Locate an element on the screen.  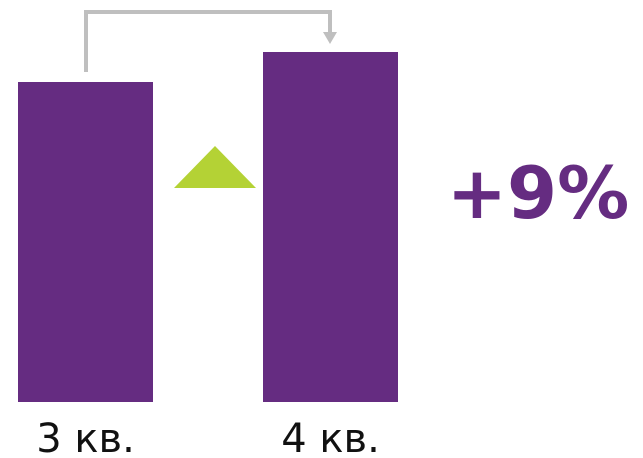
category-label-2: 4 кв. is located at coordinates (330, 437).